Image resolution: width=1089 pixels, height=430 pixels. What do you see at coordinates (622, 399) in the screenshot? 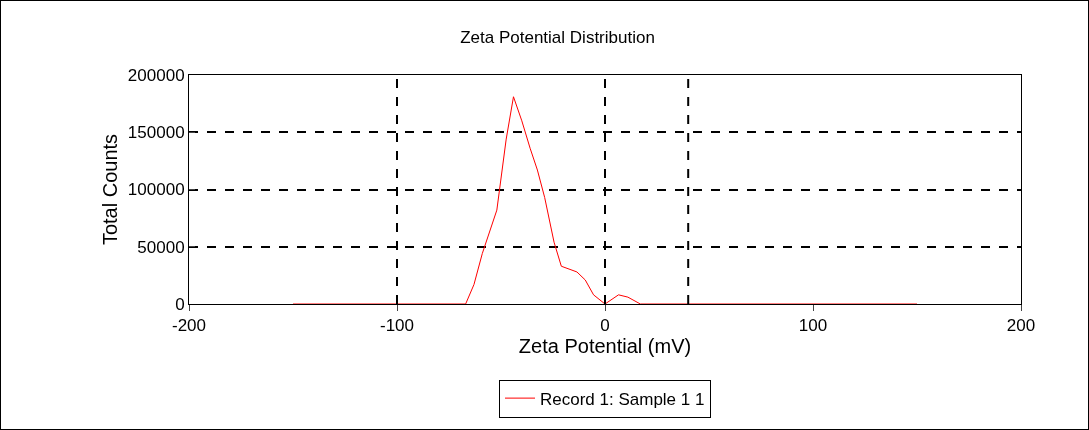
I see `legend-label: Record 1: Sample 1 1` at bounding box center [622, 399].